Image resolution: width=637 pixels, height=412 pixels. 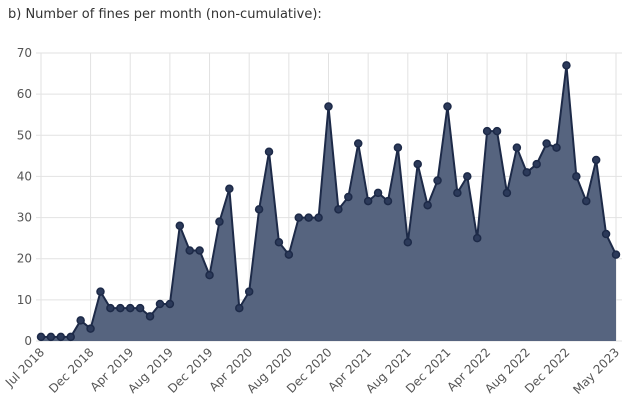 I want to click on y-tick-label: 60, so click(x=24, y=94).